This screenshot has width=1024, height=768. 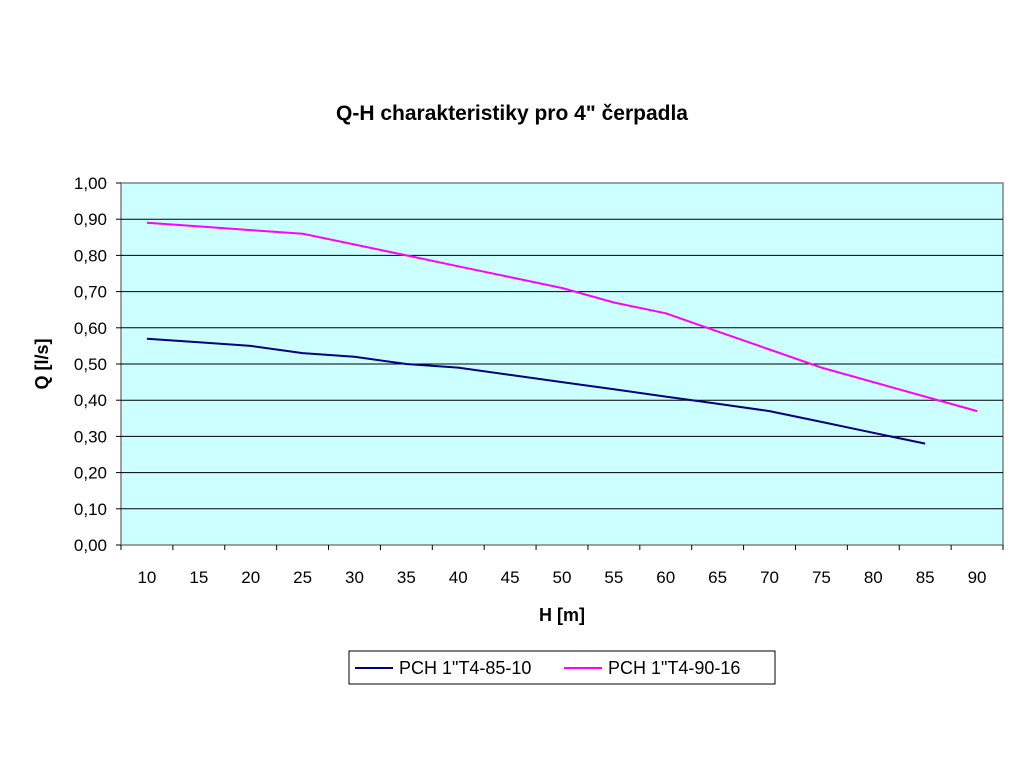 What do you see at coordinates (302, 577) in the screenshot?
I see `x-tick-label: 25` at bounding box center [302, 577].